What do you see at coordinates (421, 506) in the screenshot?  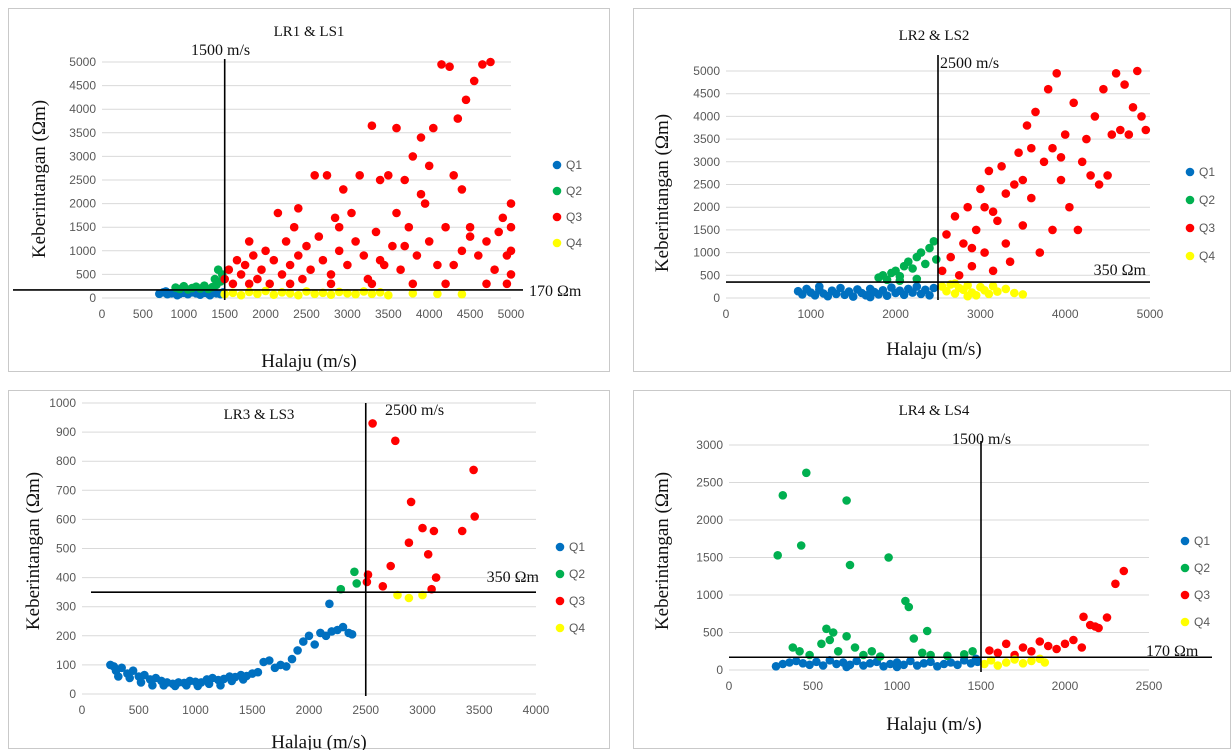 I see `series-q3` at bounding box center [421, 506].